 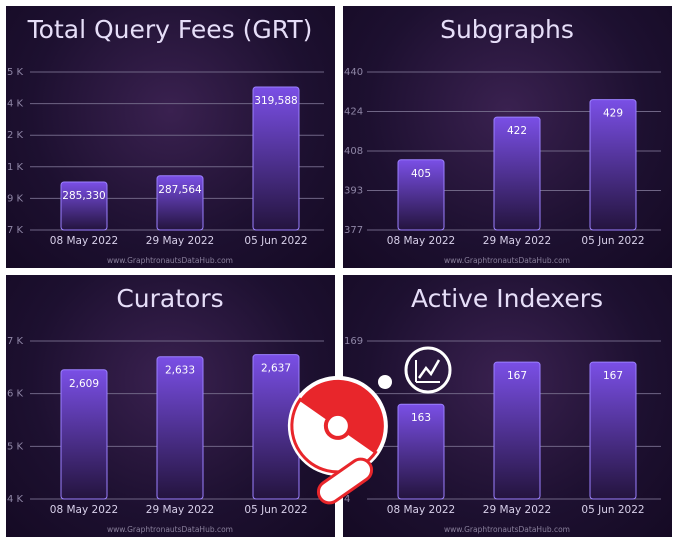 I want to click on capsule, so click(x=345, y=481).